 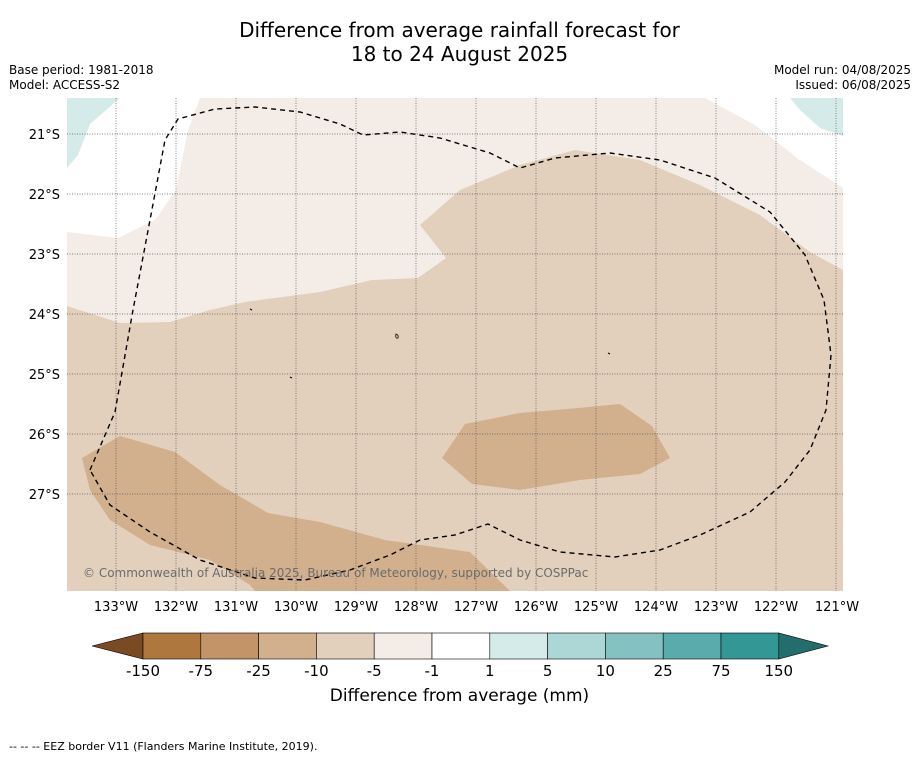 What do you see at coordinates (374, 671) in the screenshot?
I see `colorbar-tick-label: -5` at bounding box center [374, 671].